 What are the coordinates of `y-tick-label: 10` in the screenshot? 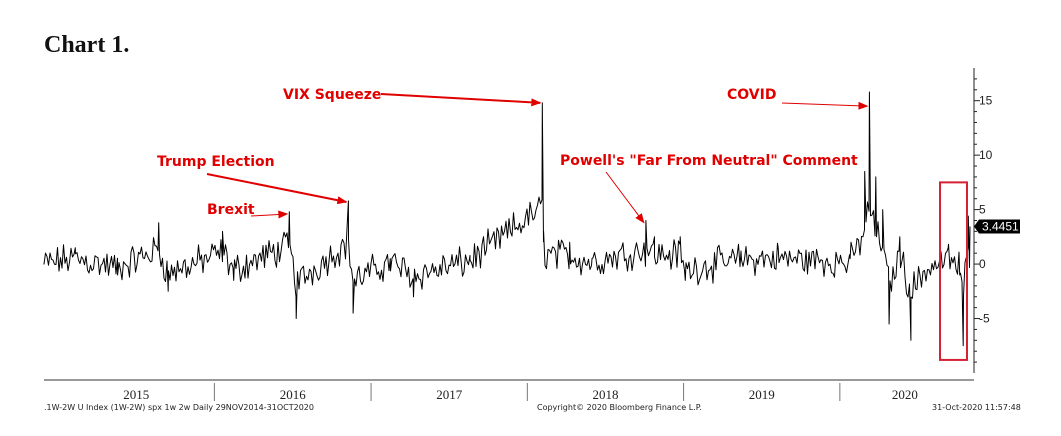 It's located at (986, 155).